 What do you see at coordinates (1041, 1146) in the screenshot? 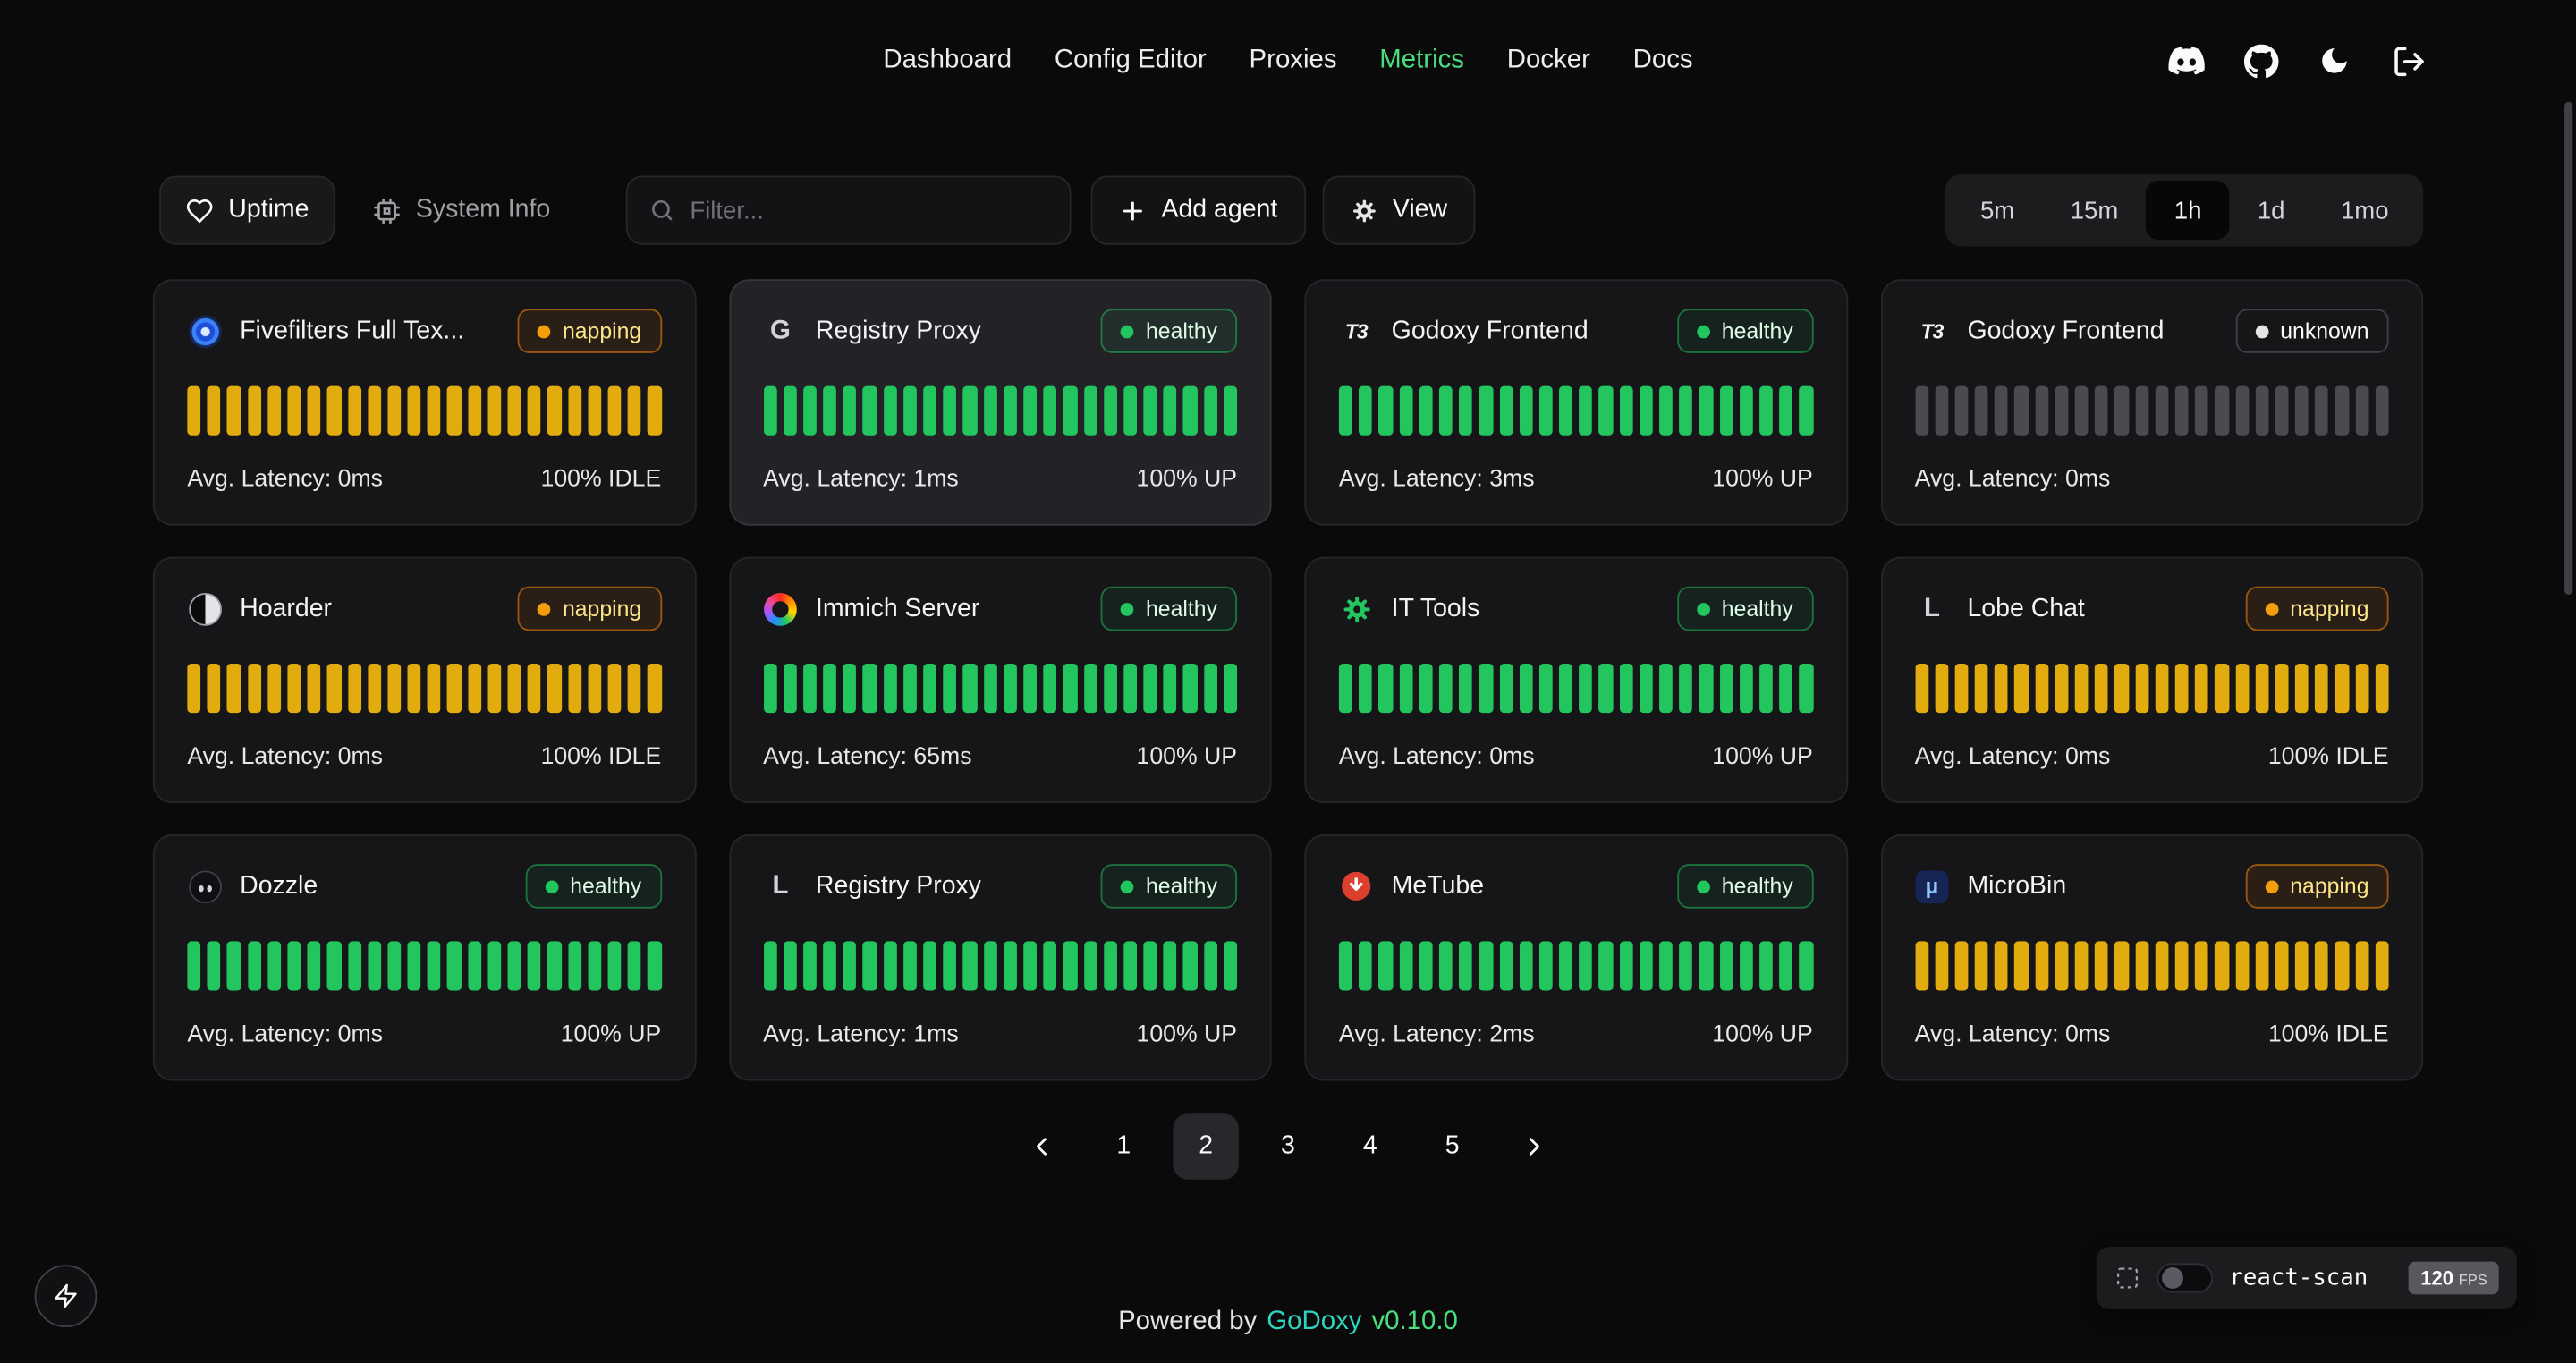
I see `pagination-prev-button` at bounding box center [1041, 1146].